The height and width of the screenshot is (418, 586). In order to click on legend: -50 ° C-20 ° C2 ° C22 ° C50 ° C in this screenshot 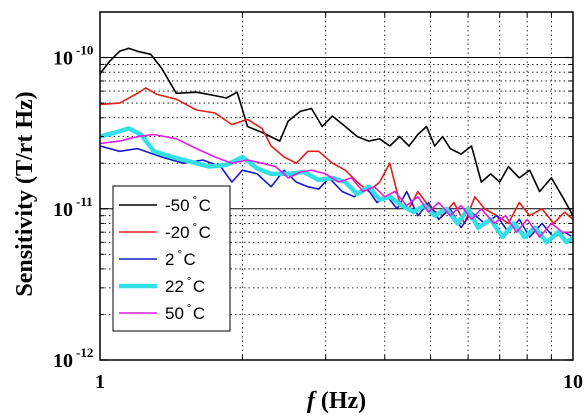, I will do `click(171, 258)`.